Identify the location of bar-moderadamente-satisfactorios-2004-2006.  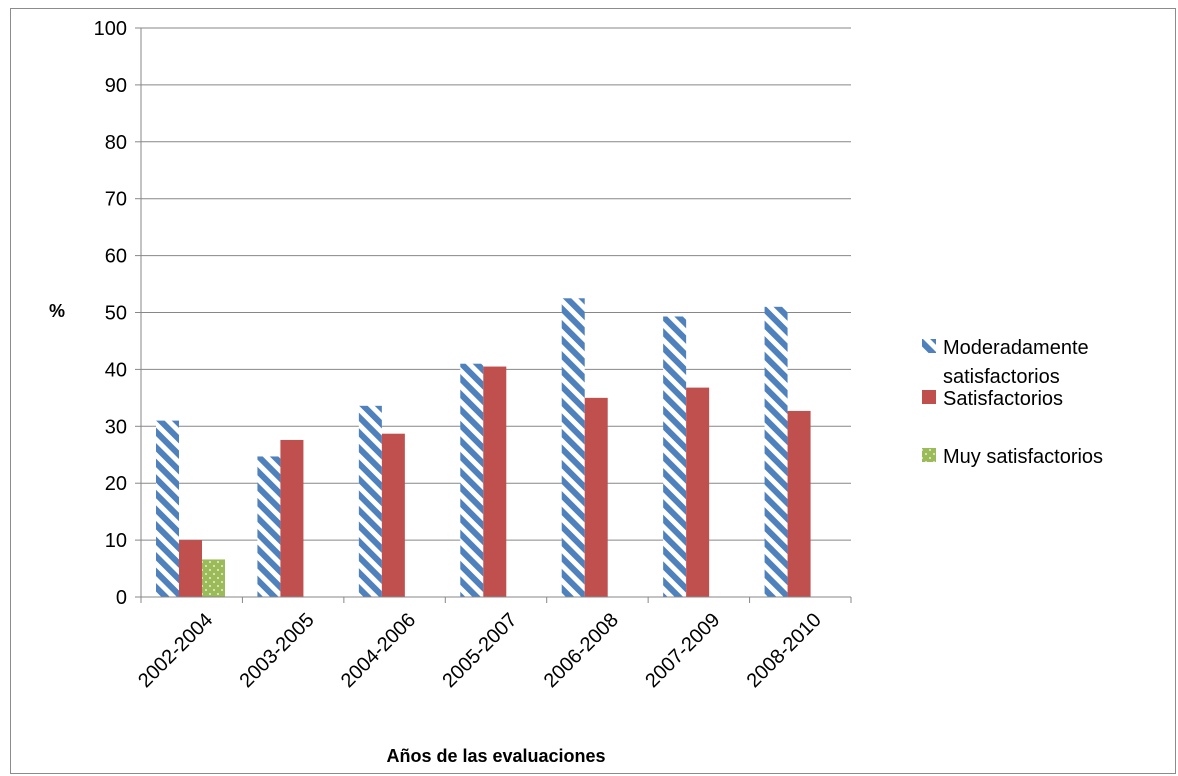
(370, 501).